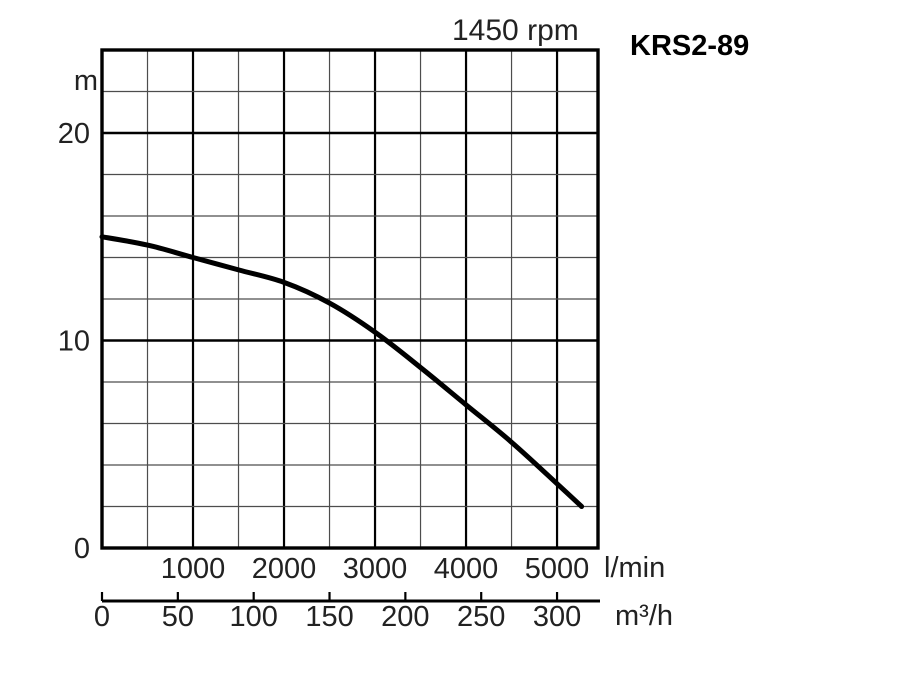 This screenshot has height=700, width=900. Describe the element at coordinates (74, 342) in the screenshot. I see `y-axis-tick-label: 10` at that location.